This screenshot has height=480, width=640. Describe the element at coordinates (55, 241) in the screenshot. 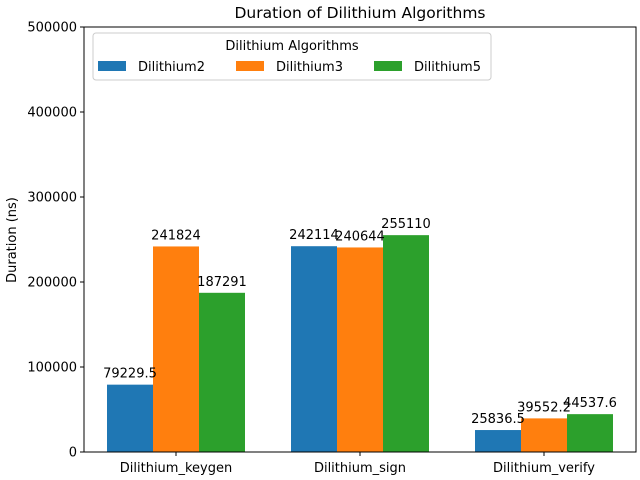

I see `y-axis-ticks: 0 100000 200000 300000 400000 500000` at that location.